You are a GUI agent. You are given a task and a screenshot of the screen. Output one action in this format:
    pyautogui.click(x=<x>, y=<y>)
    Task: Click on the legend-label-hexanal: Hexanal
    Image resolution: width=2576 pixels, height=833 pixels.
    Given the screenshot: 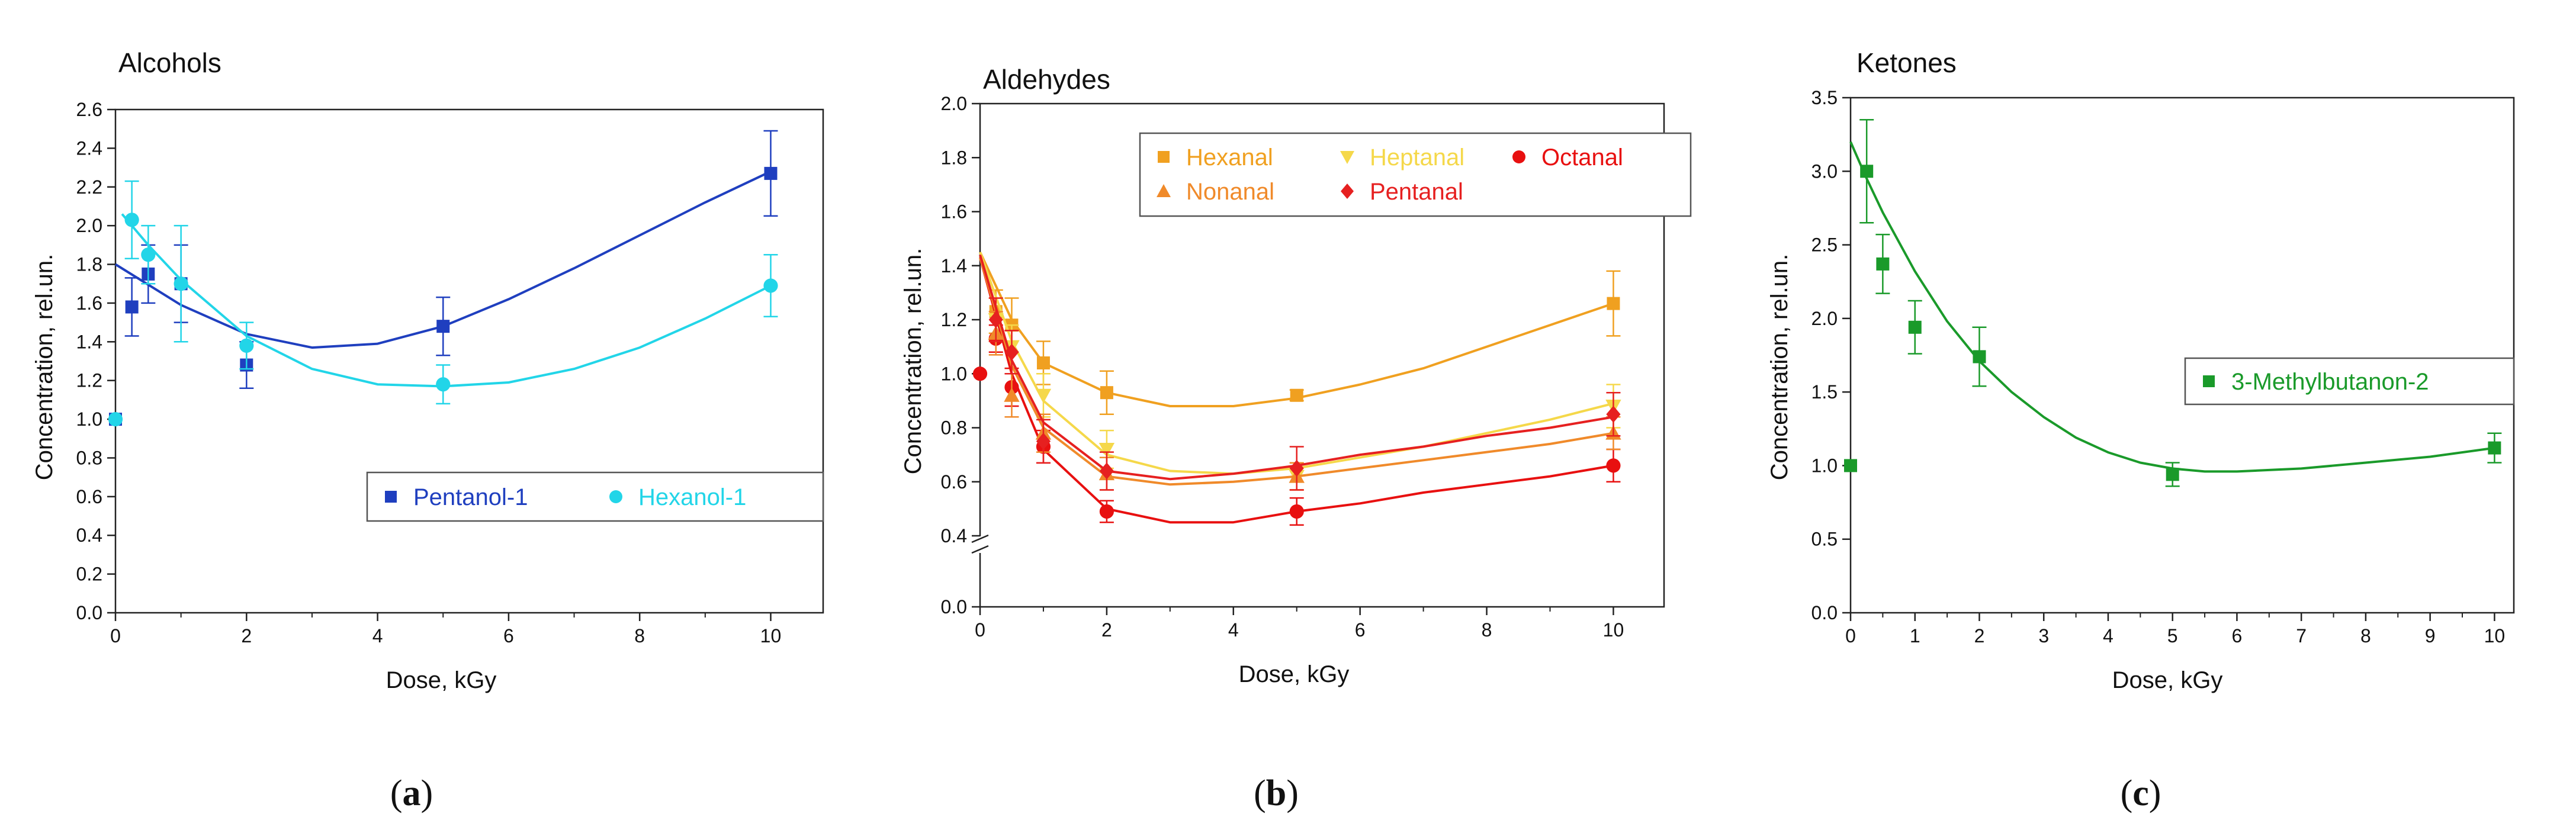 What is the action you would take?
    pyautogui.click(x=1229, y=157)
    